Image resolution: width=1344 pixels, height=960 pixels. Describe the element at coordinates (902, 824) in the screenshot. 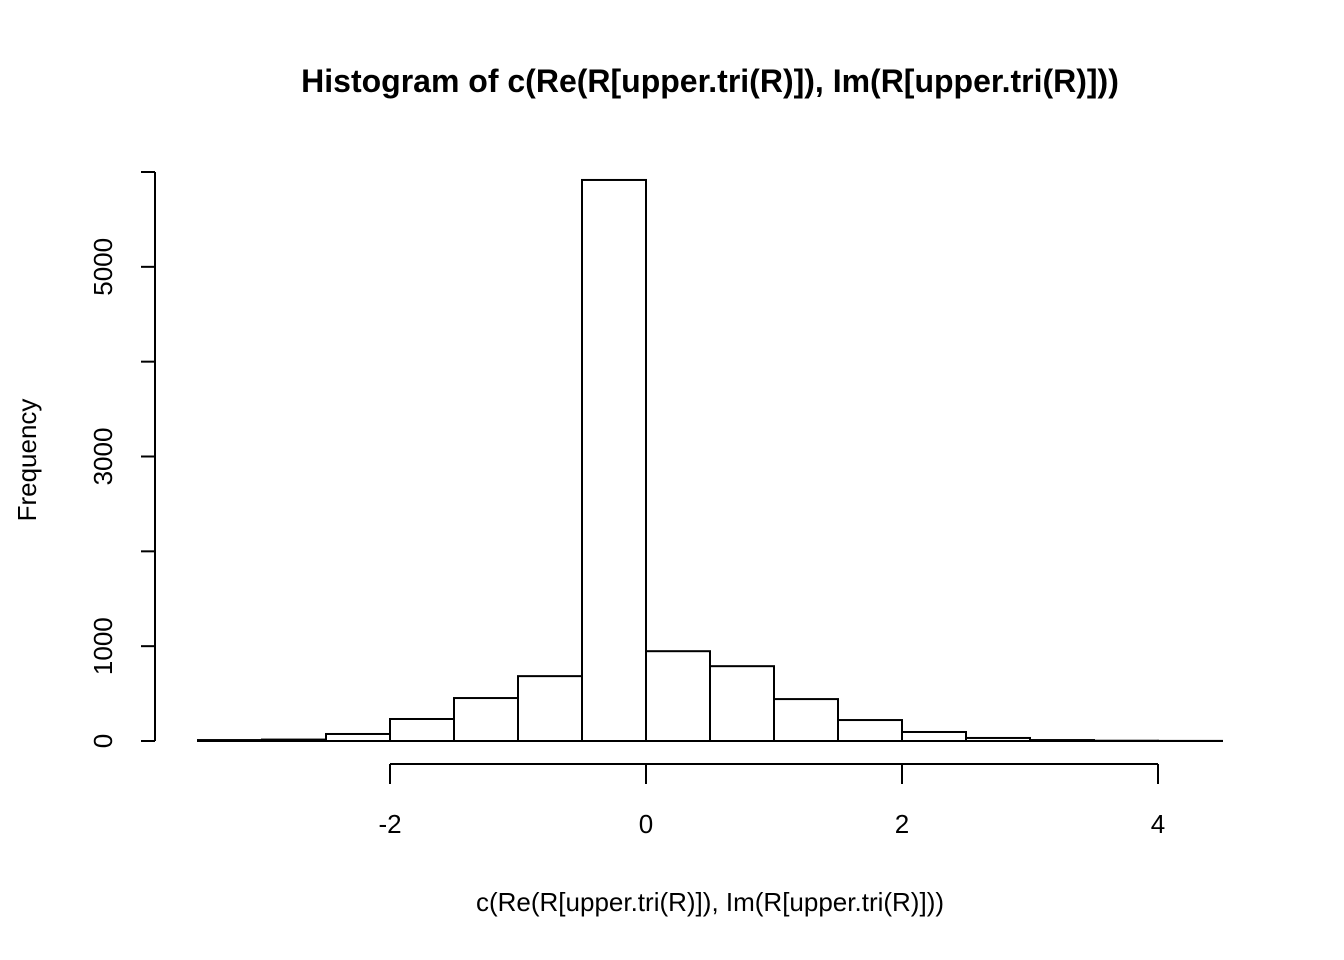

I see `x-tick-label: 2` at that location.